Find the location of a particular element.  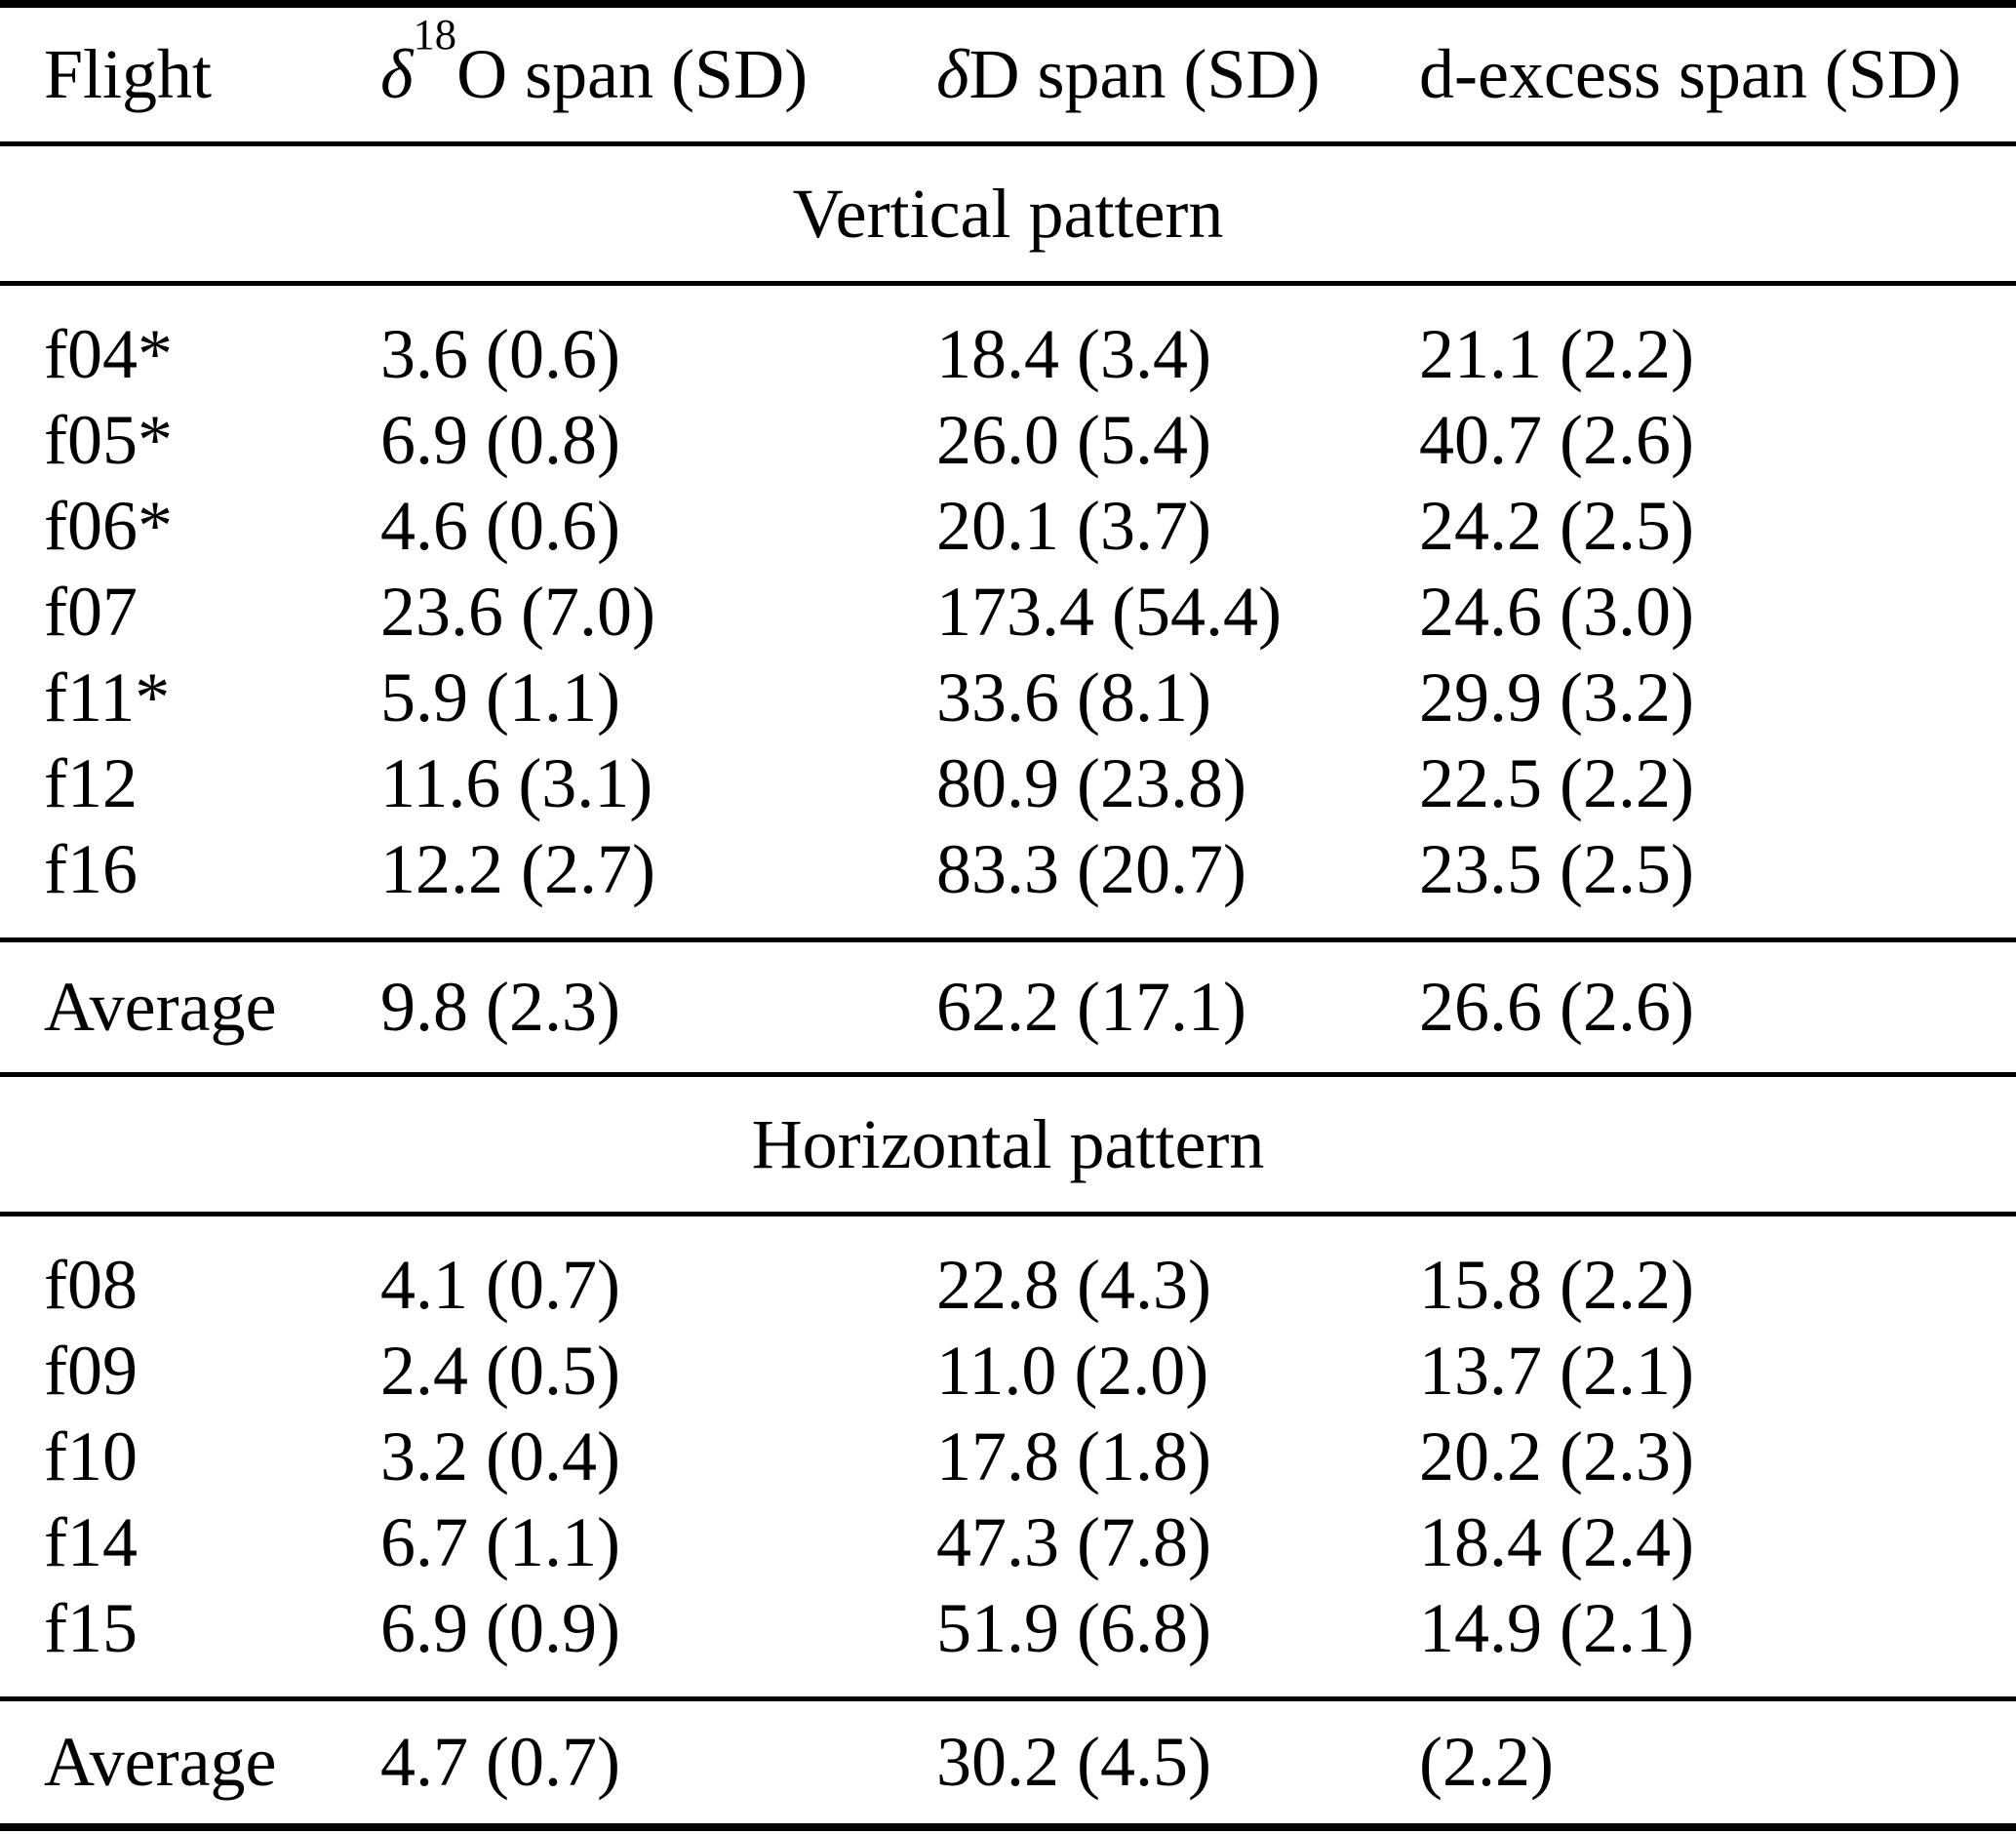

section-title-vertical: Vertical pattern is located at coordinates (1008, 213).